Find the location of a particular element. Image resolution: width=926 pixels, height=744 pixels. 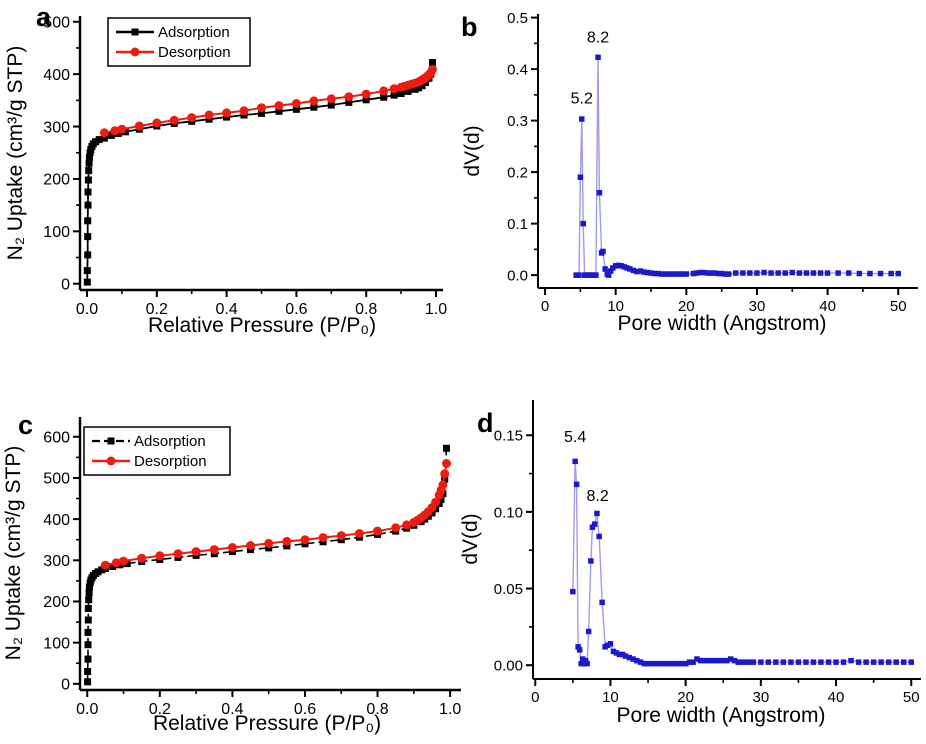

peak-annotation: 8.2 is located at coordinates (598, 37).